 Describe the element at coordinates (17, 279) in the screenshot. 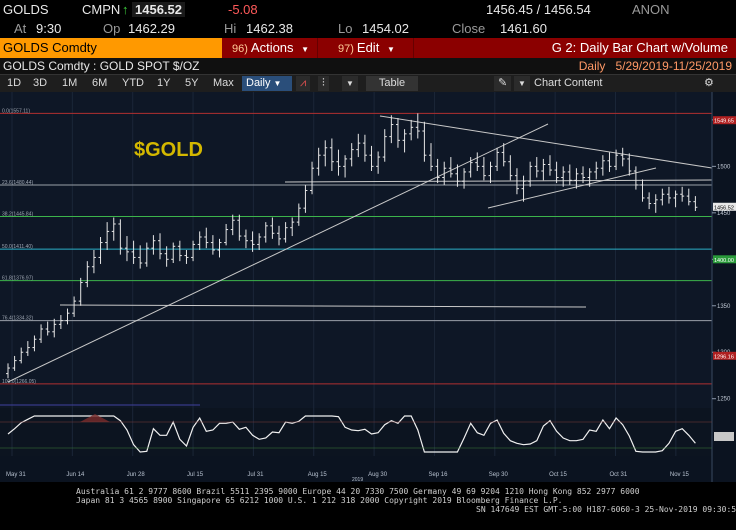

I see `level-label: 61.8(1376.97)` at that location.